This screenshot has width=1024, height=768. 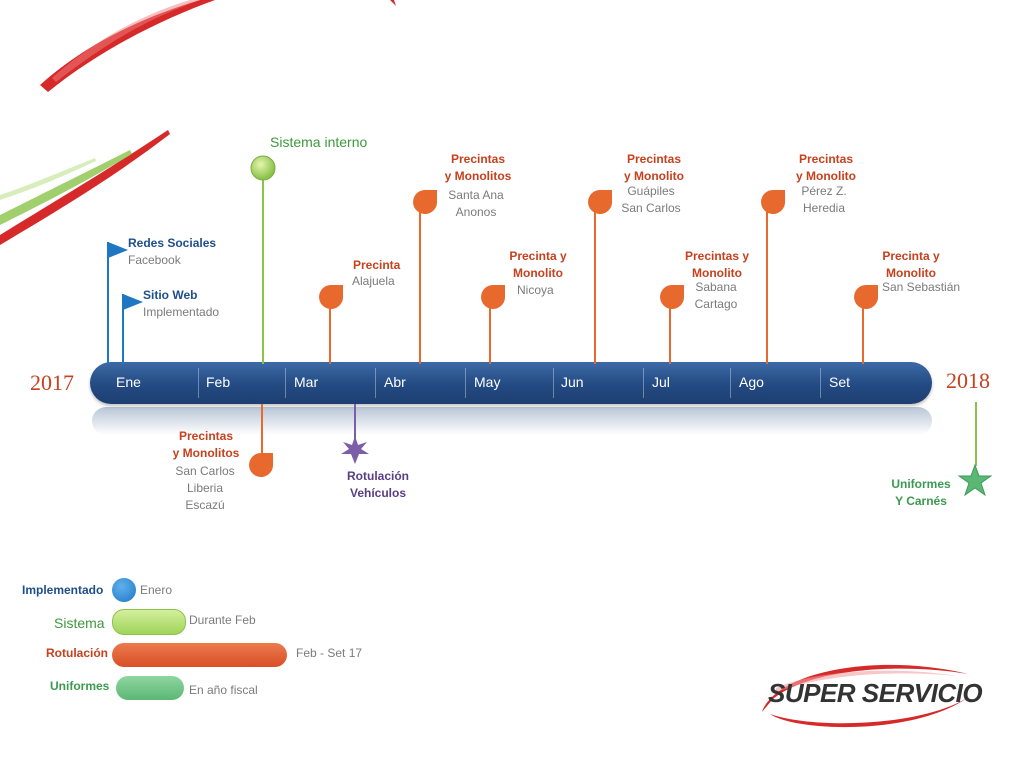 I want to click on san-sebastian-title-2: Monolito, so click(x=911, y=273).